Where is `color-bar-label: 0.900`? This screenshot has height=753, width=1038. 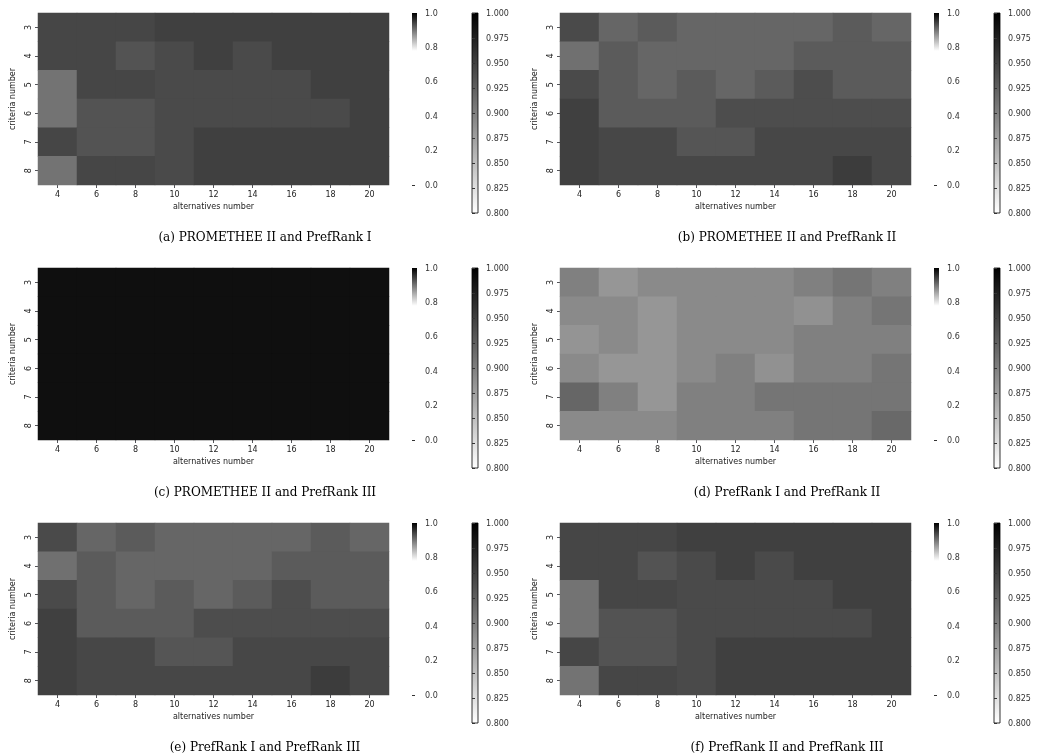
color-bar-label: 0.900 is located at coordinates (497, 113).